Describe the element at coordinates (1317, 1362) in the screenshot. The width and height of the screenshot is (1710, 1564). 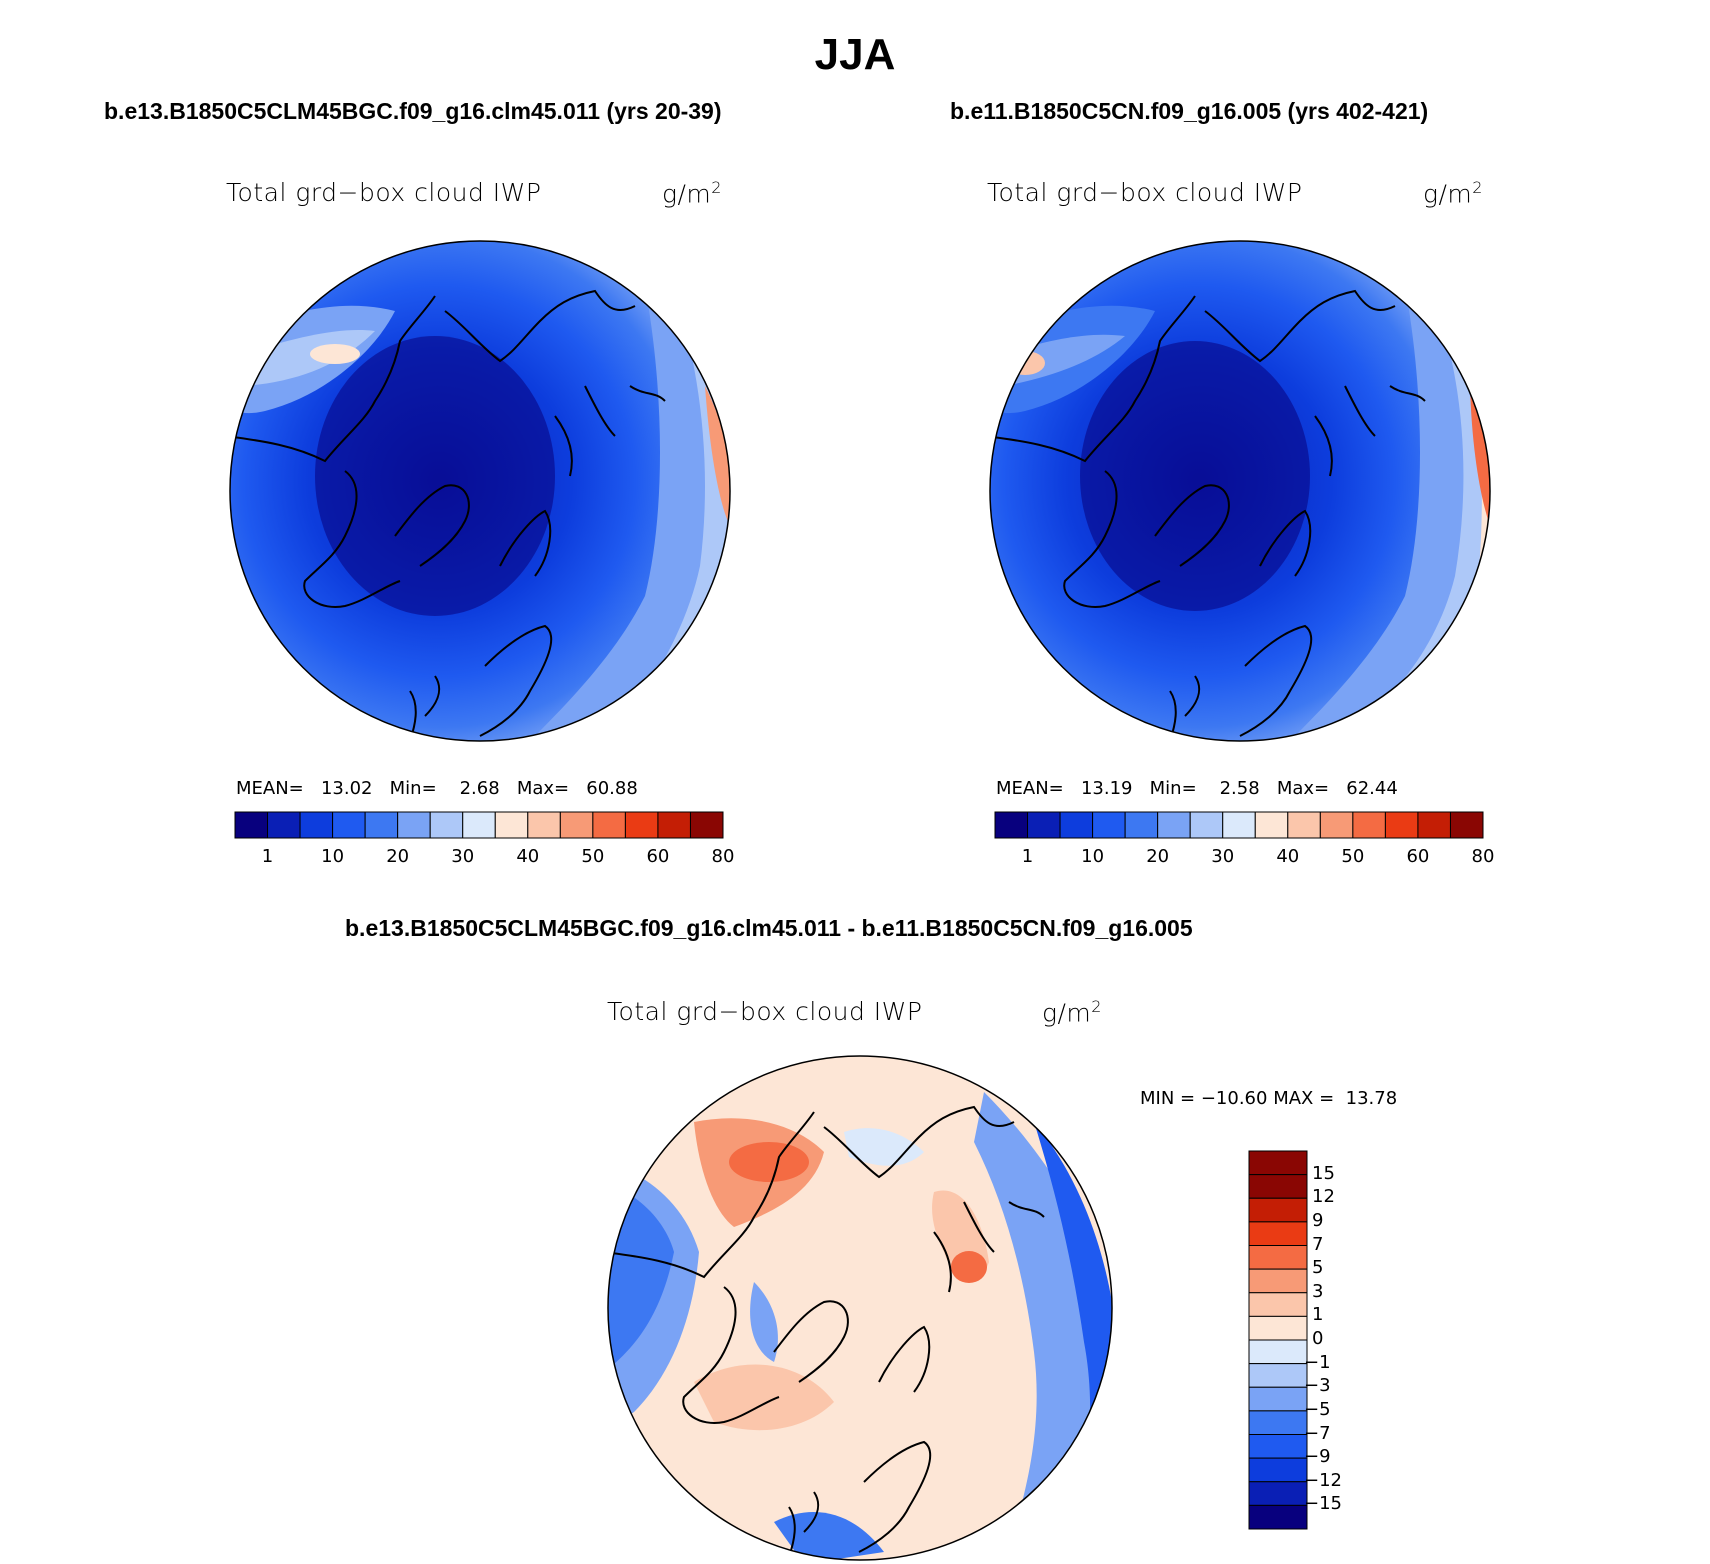
I see `panel3-colorbar-tick-label: −1` at that location.